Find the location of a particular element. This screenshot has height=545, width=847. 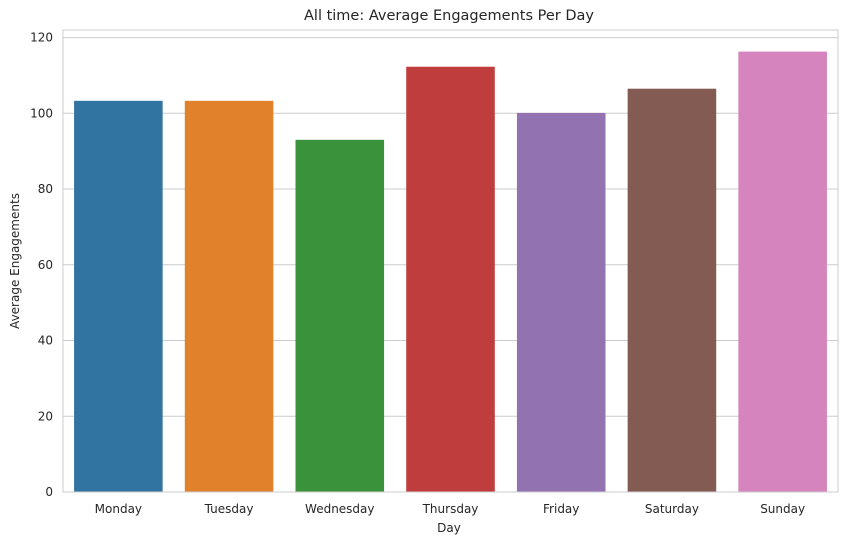

y-tick-label: 20 is located at coordinates (45, 416).